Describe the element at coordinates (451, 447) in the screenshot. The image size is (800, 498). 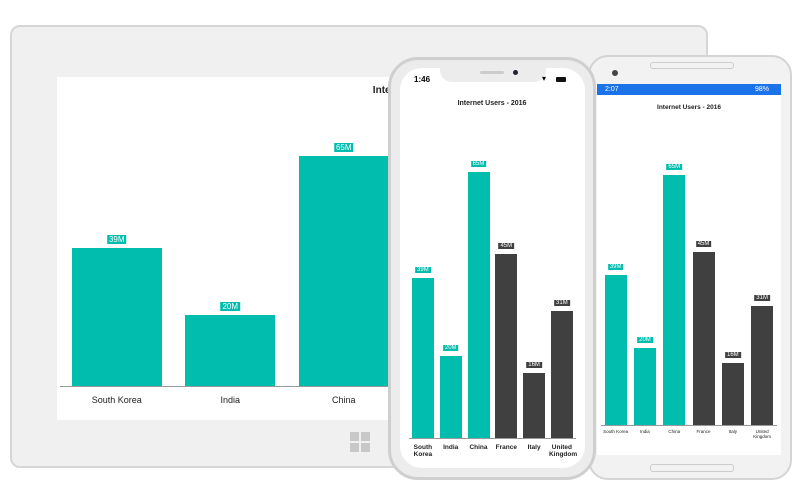
I see `iphone-category-label: India` at that location.